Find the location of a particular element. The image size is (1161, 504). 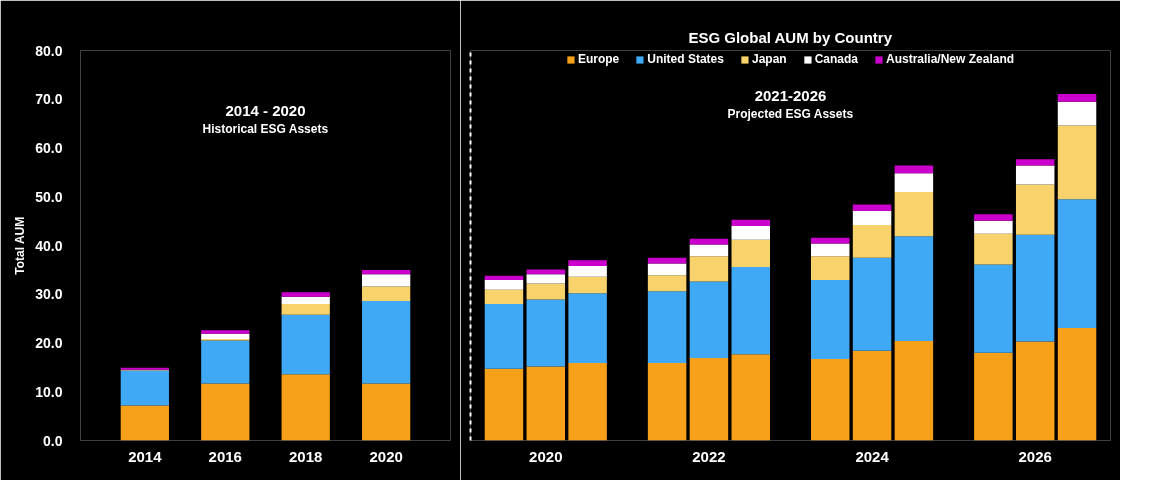

x-tick-label: 2014 is located at coordinates (145, 456).